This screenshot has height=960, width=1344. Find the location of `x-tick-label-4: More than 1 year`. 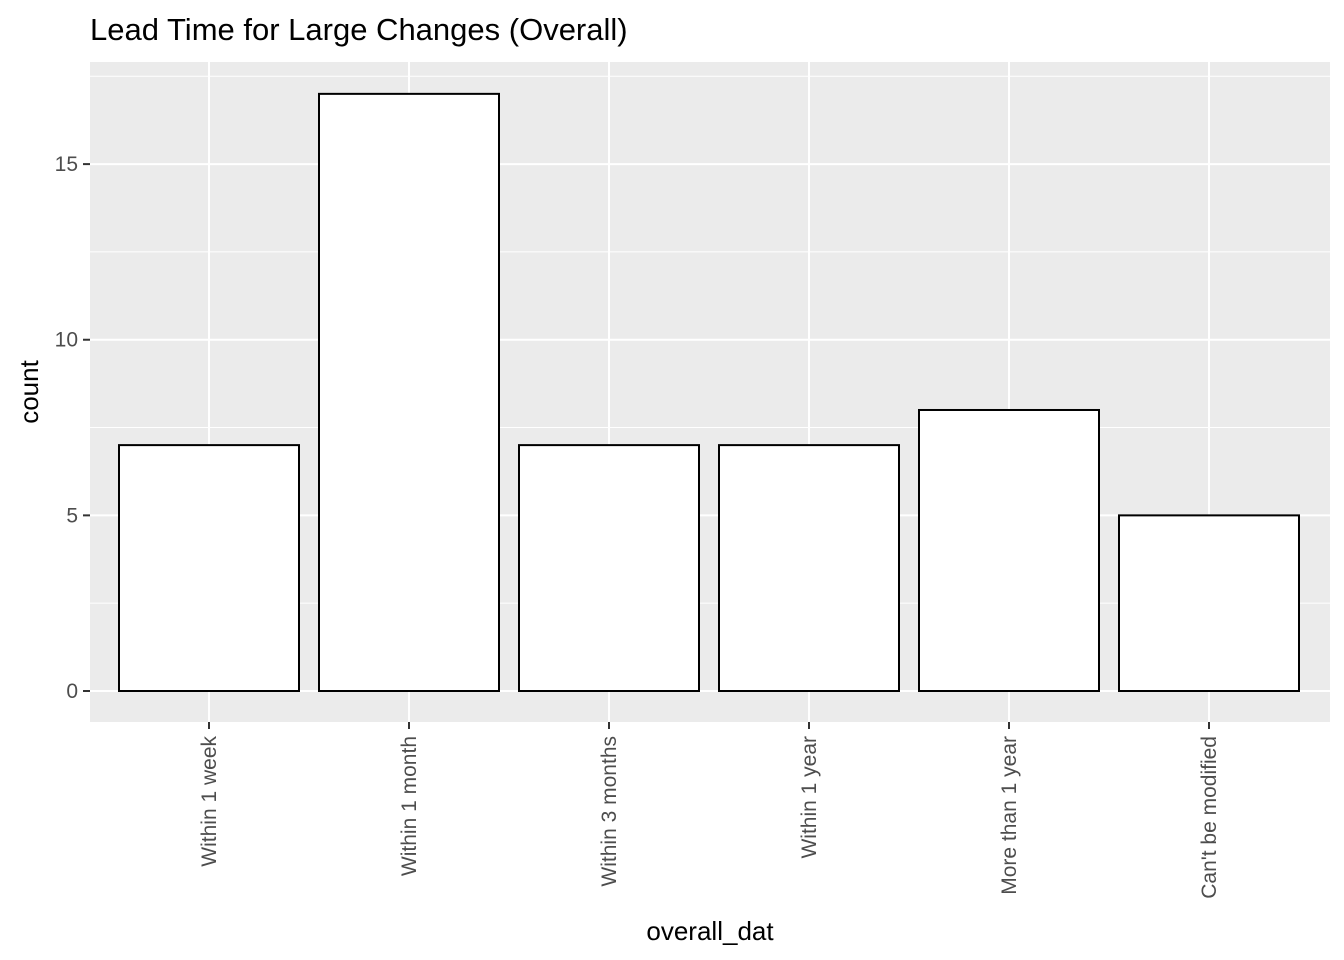

x-tick-label-4: More than 1 year is located at coordinates (1009, 815).